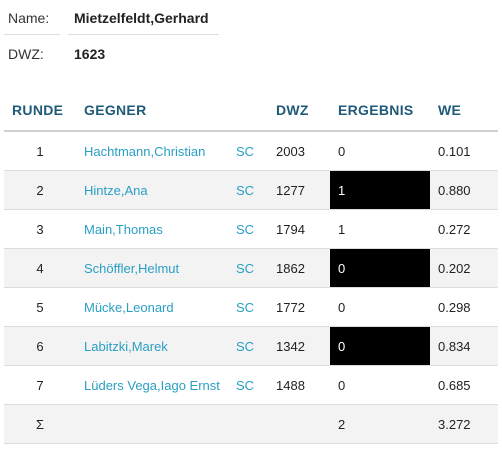 This screenshot has width=502, height=451. What do you see at coordinates (26, 54) in the screenshot?
I see `dwz-label: DWZ:` at bounding box center [26, 54].